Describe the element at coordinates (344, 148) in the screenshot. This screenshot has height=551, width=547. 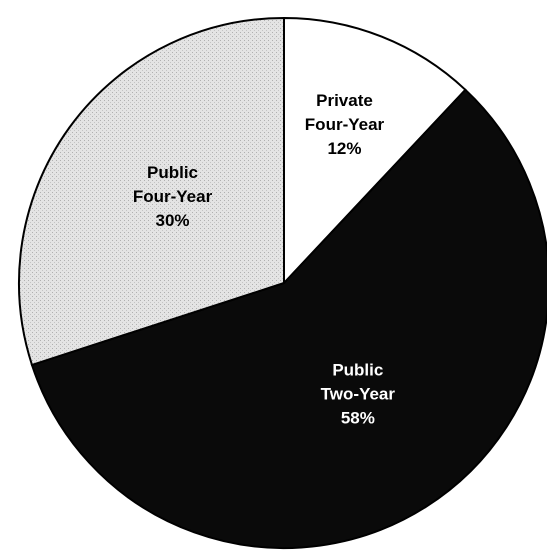
I see `value-label: 12%` at that location.